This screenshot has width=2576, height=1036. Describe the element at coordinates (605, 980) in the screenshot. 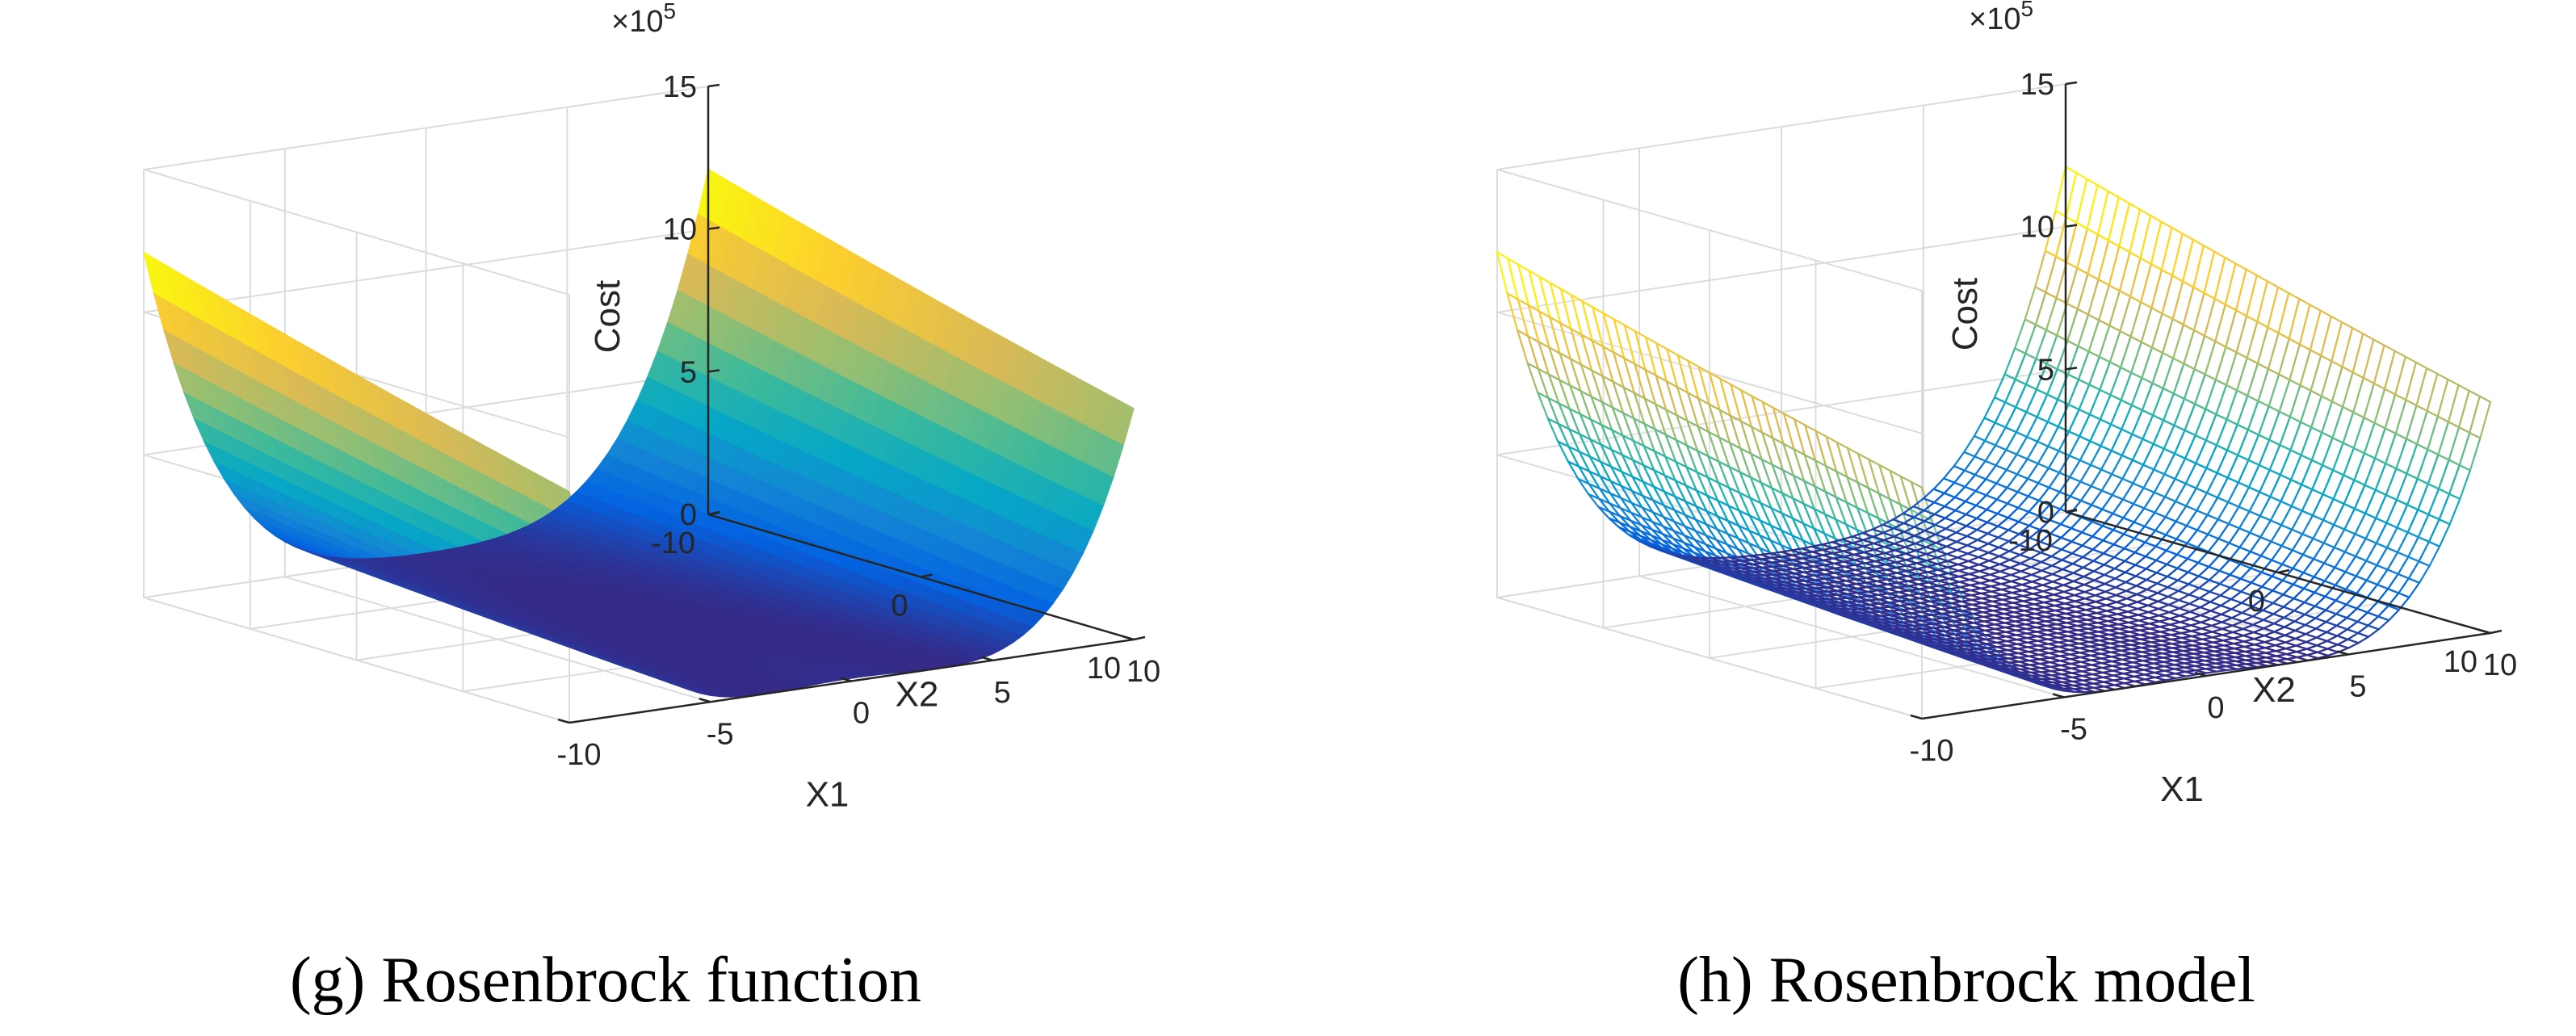

I see `caption-g: (g) Rosenbrock function` at that location.